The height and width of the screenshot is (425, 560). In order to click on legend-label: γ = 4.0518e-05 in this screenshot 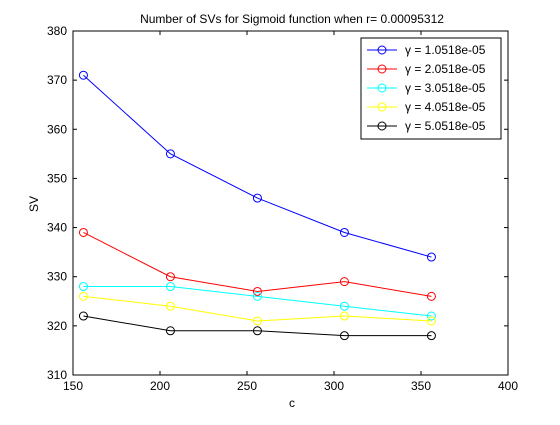, I will do `click(445, 107)`.